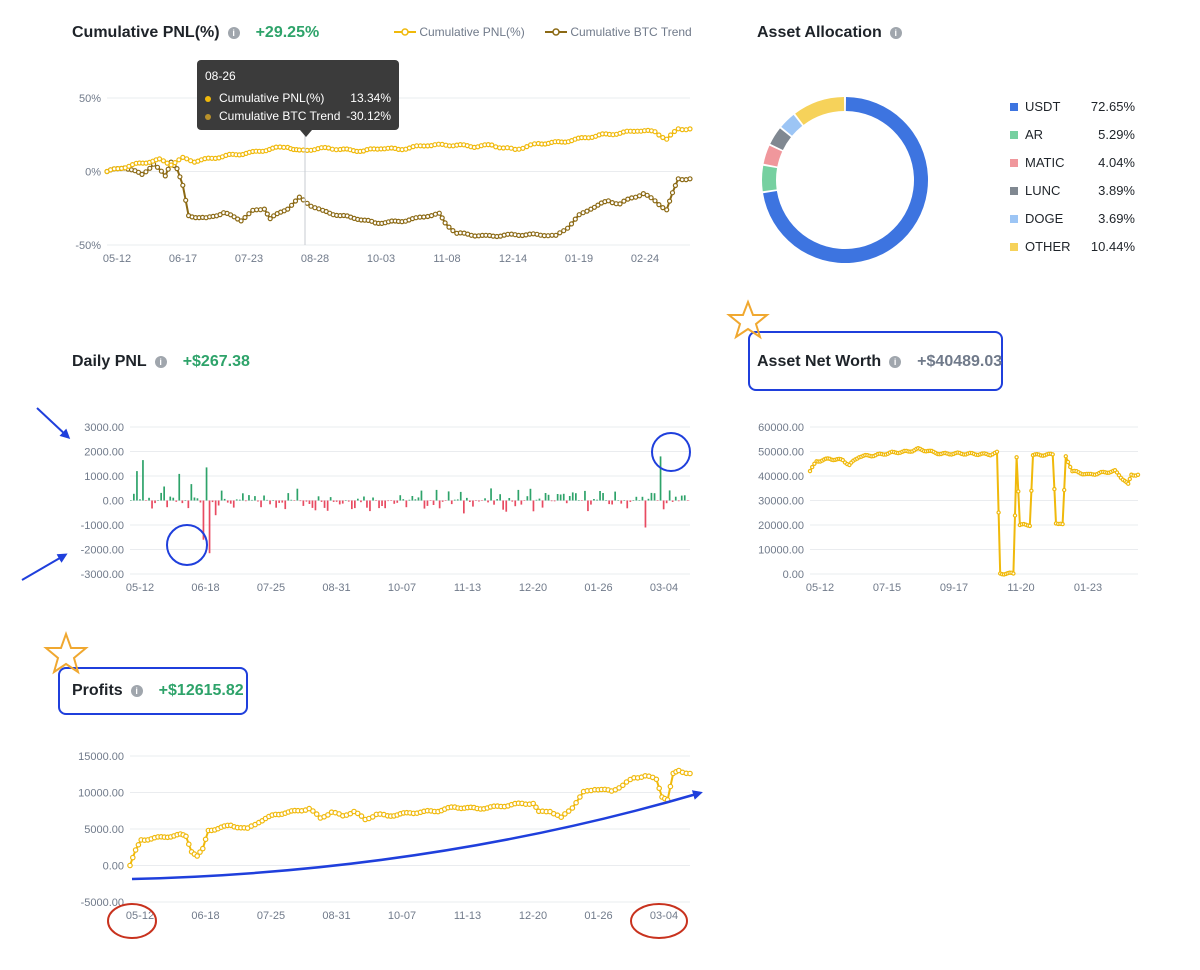  What do you see at coordinates (102, 575) in the screenshot?
I see `y-tick-label: -3000.00` at bounding box center [102, 575].